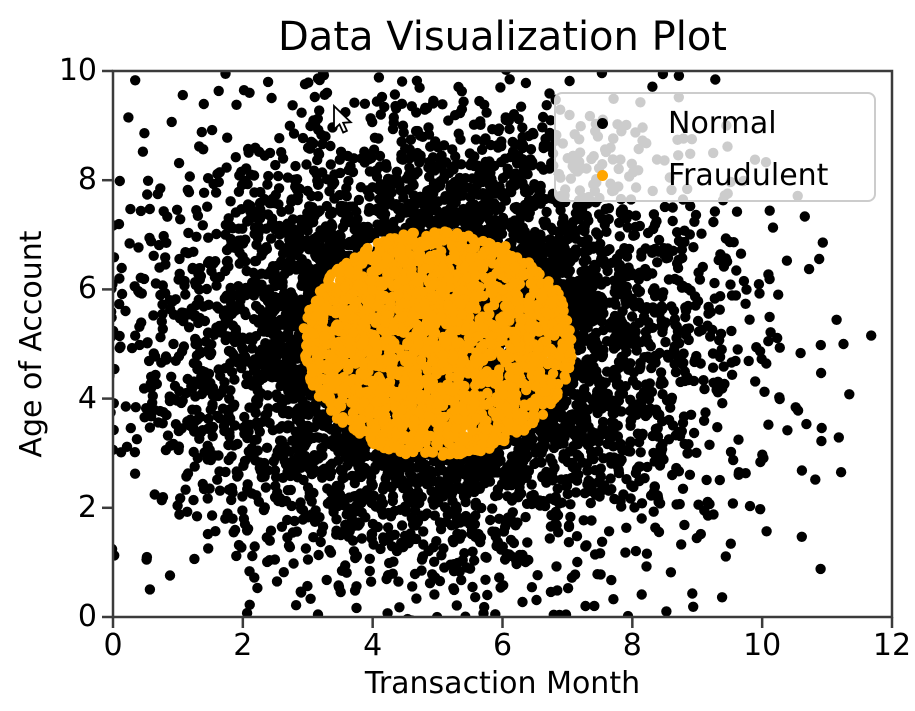 This screenshot has height=711, width=915. What do you see at coordinates (87, 398) in the screenshot?
I see `y-tick-label: 4` at bounding box center [87, 398].